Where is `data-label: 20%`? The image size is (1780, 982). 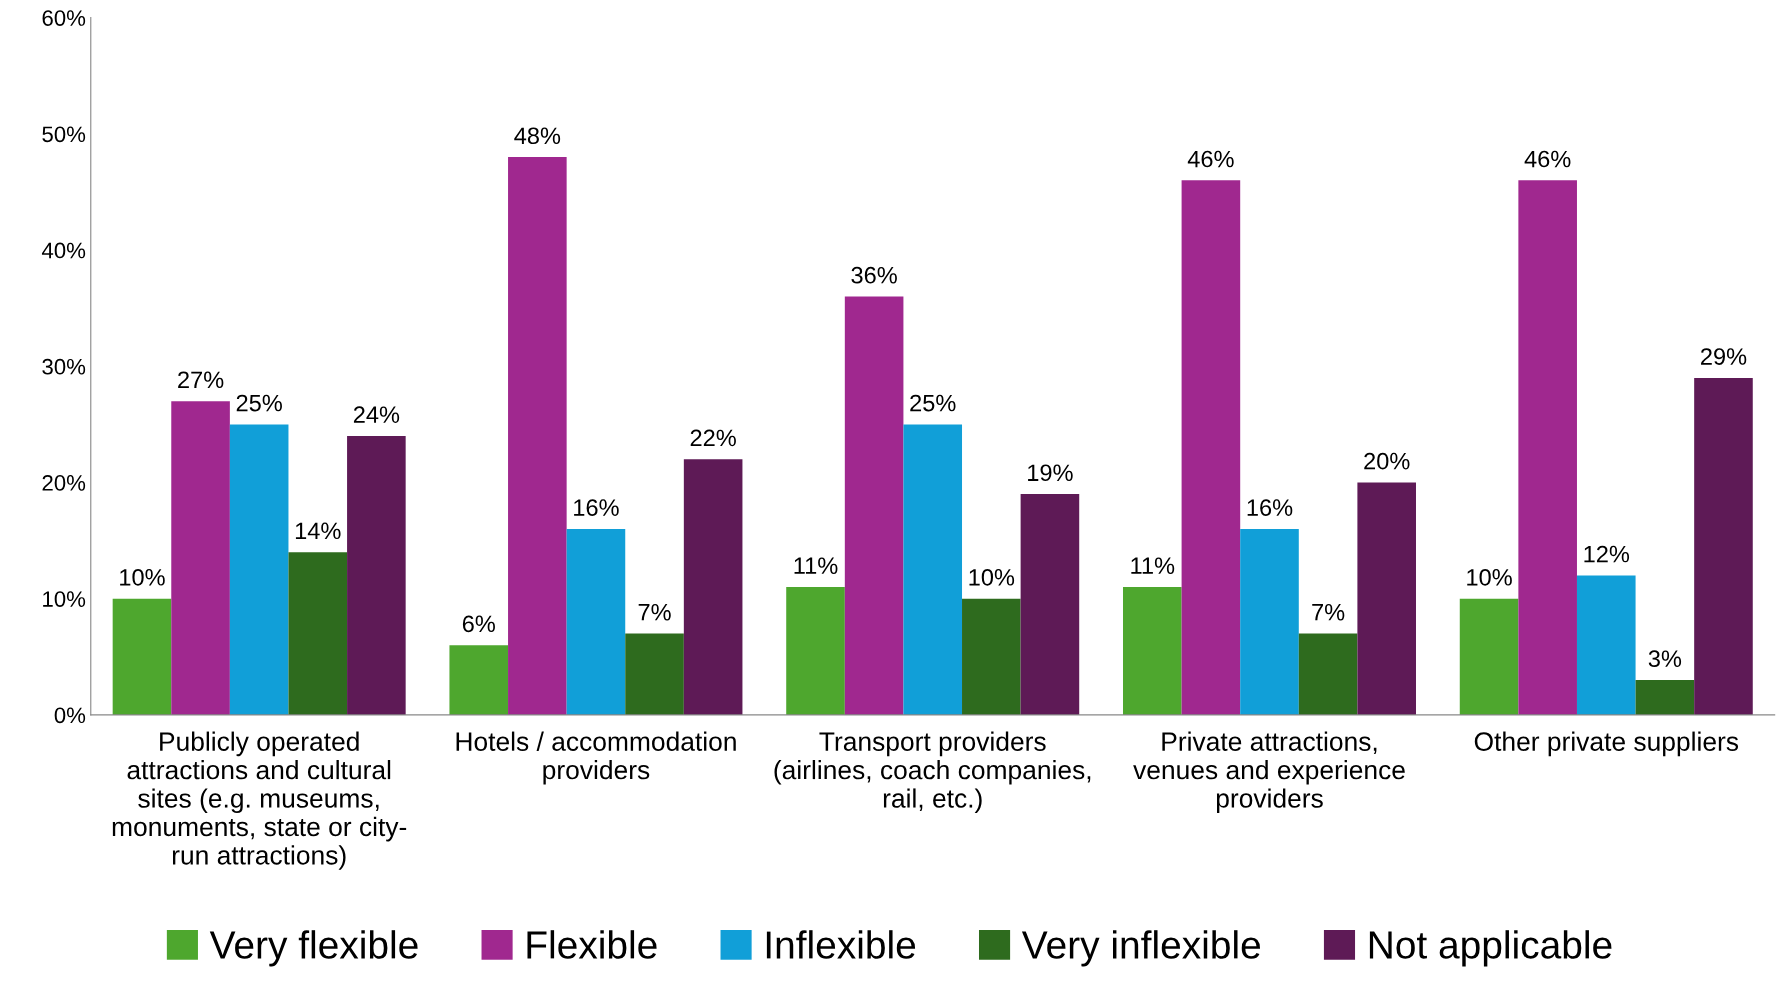 data-label: 20% is located at coordinates (1387, 461).